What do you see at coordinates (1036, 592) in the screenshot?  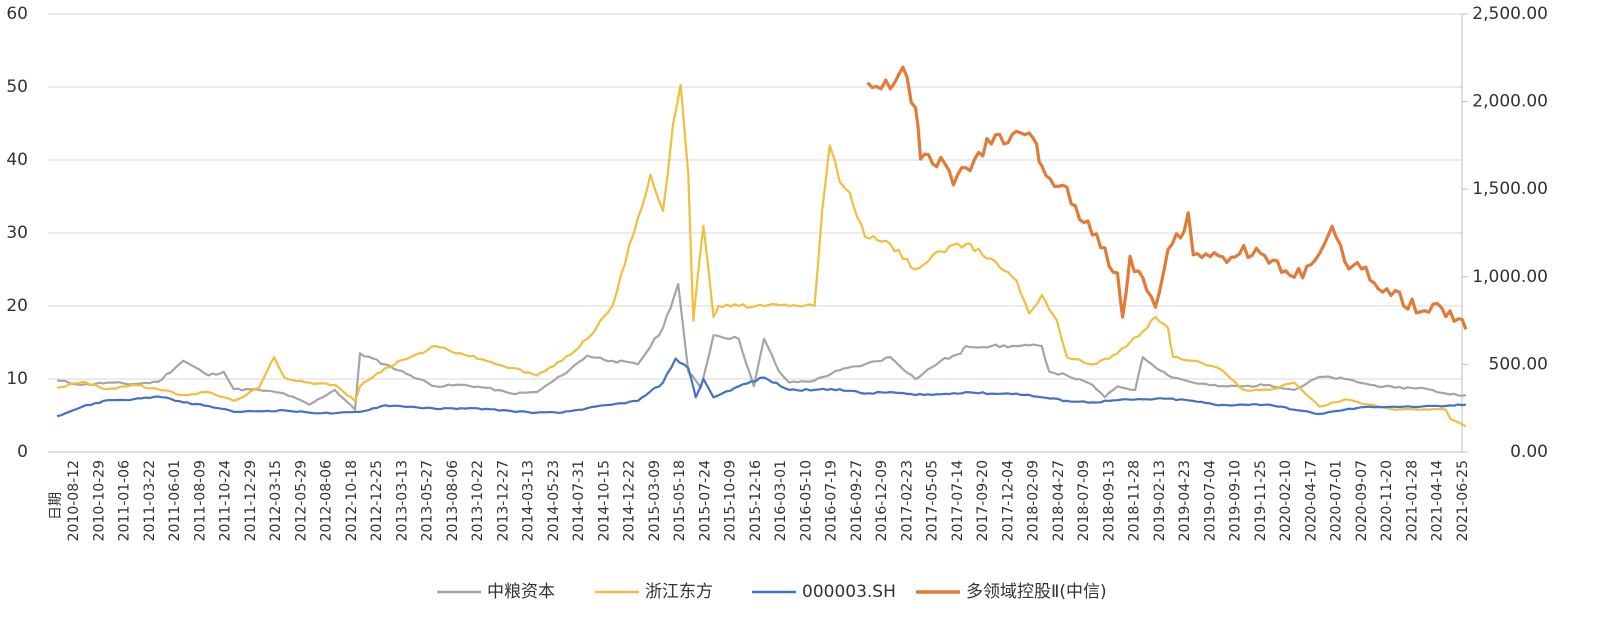 I see `legend-label: 多领域控股Ⅱ(中信)` at bounding box center [1036, 592].